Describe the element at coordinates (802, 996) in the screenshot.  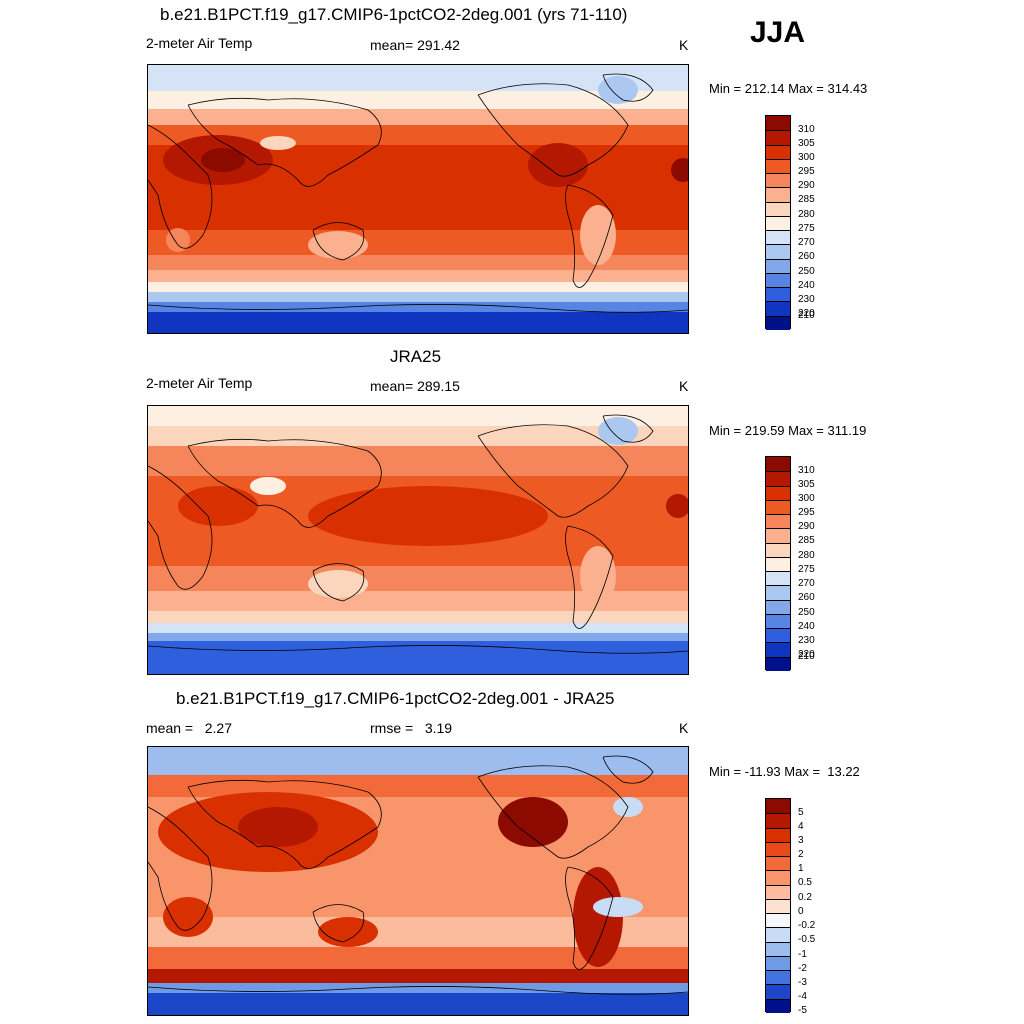
I see `panel3-colorbar-tick: -4` at that location.